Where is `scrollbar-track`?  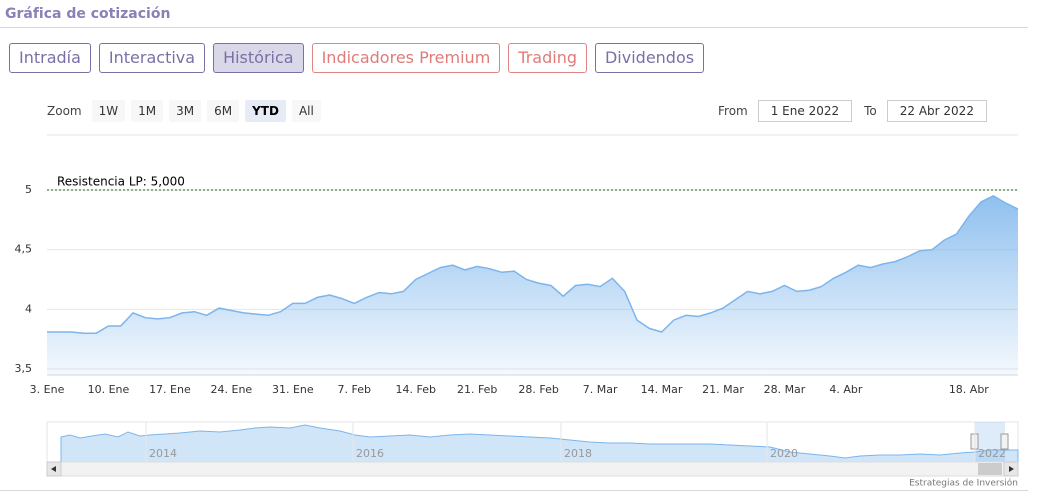 scrollbar-track is located at coordinates (532, 469).